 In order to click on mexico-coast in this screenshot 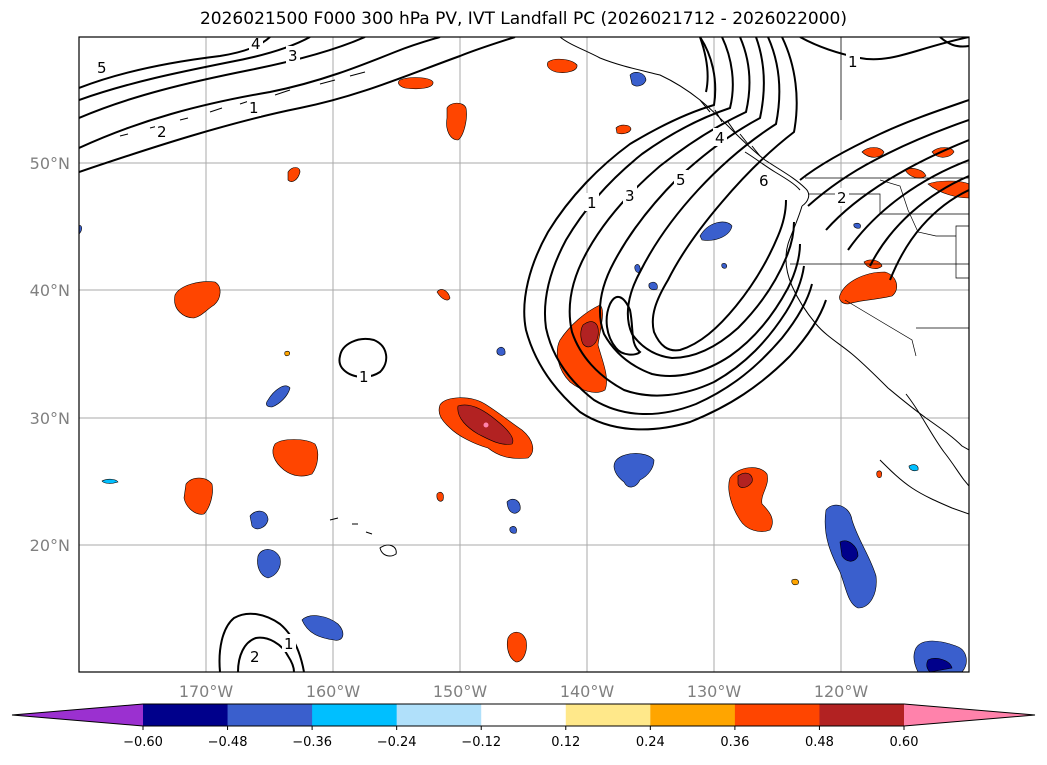, I will do `click(924, 487)`.